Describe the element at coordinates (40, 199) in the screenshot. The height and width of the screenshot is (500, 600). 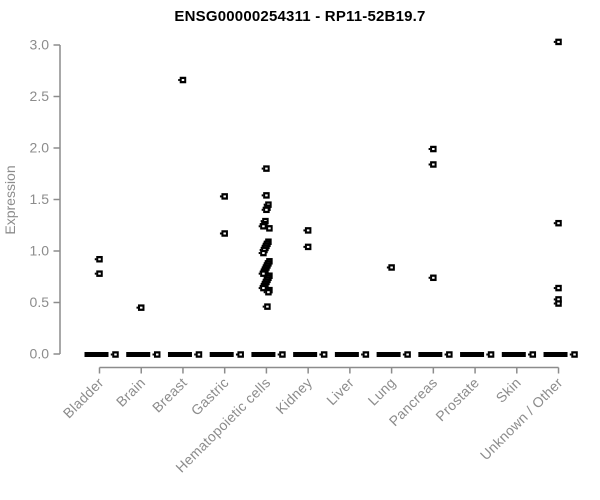
I see `y-tick-label: 1.5` at that location.